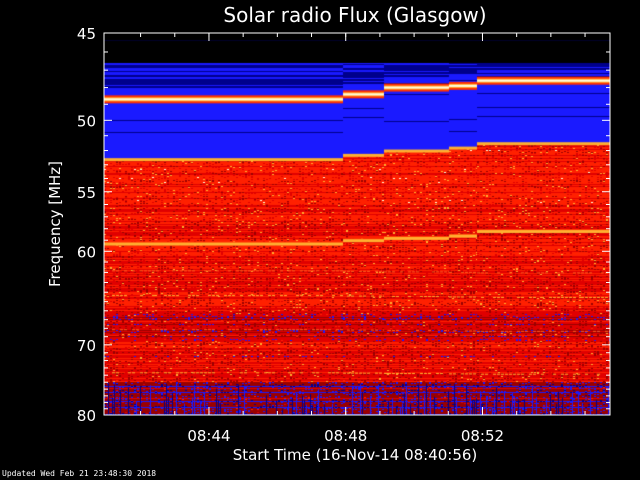 The height and width of the screenshot is (480, 640). What do you see at coordinates (482, 436) in the screenshot?
I see `x-tick-label: 08:52` at bounding box center [482, 436].